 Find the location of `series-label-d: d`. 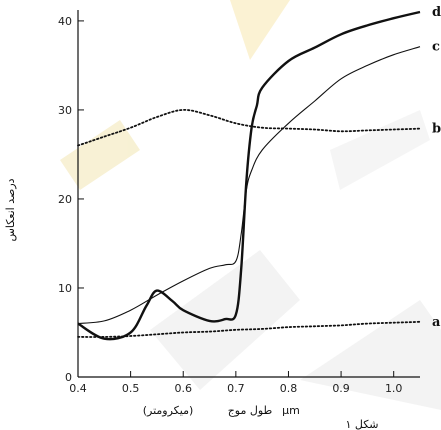

series-label-d: d is located at coordinates (436, 12).